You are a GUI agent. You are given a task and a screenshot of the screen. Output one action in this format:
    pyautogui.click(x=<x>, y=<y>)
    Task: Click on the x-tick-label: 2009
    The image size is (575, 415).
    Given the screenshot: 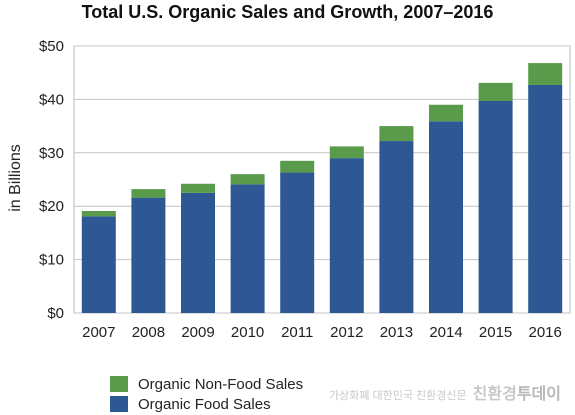 What is the action you would take?
    pyautogui.click(x=197, y=332)
    